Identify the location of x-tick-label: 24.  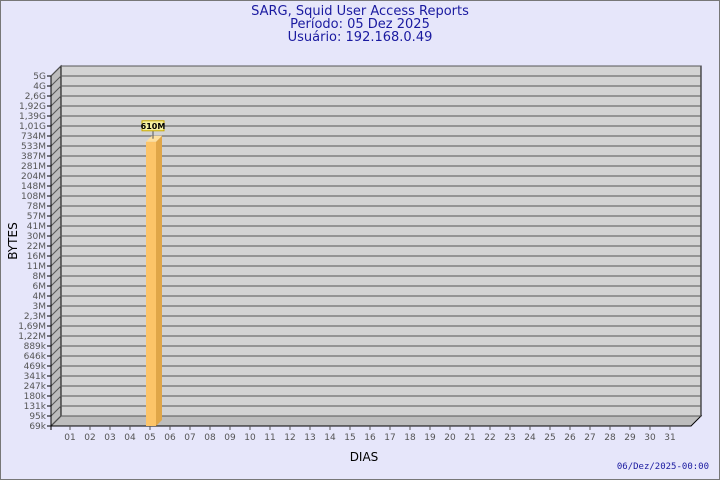
(530, 438).